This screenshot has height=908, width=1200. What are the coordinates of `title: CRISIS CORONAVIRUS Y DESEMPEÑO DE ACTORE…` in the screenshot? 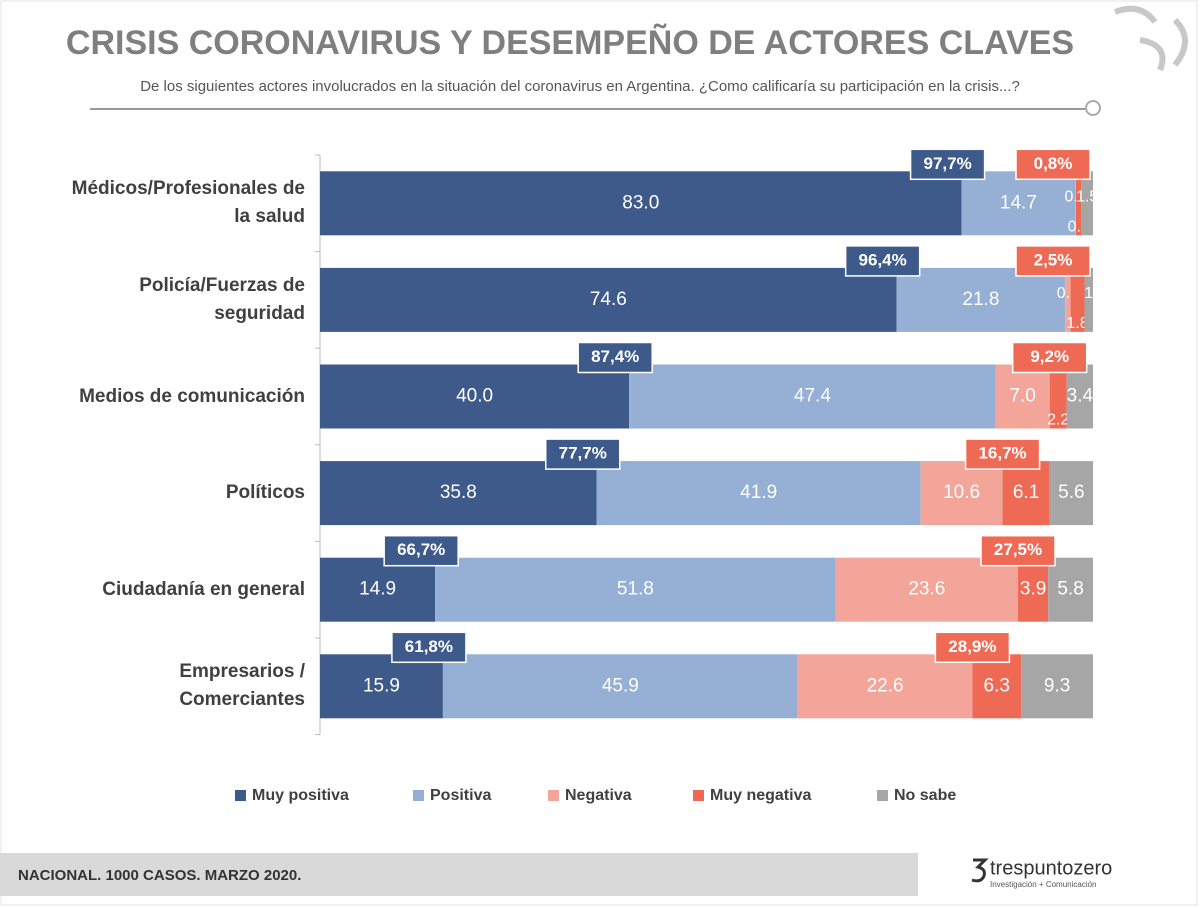 It's located at (570, 43).